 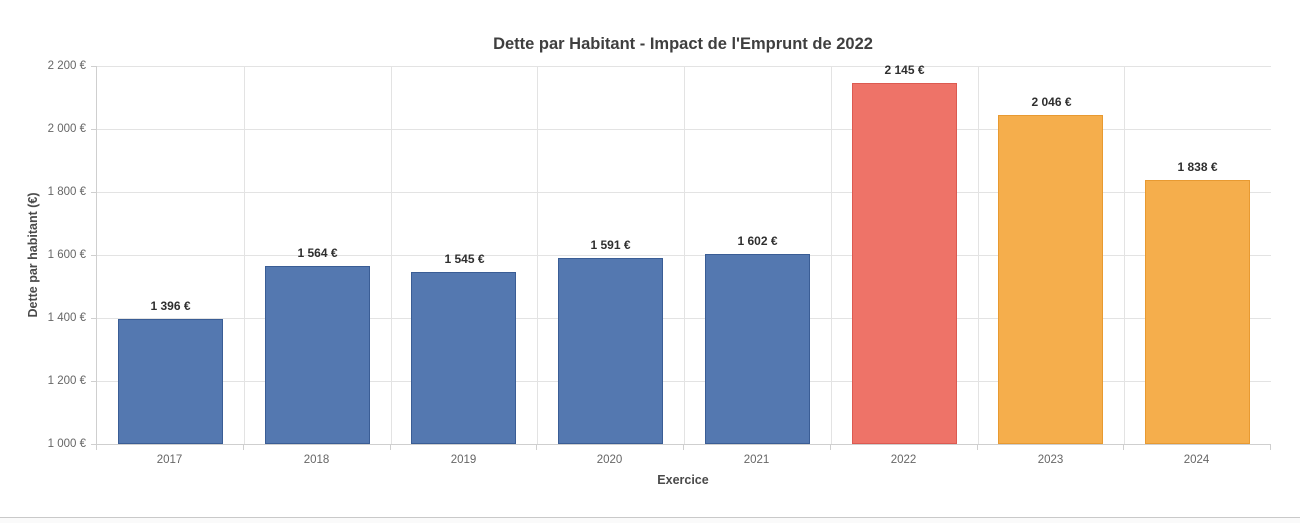 What do you see at coordinates (463, 460) in the screenshot?
I see `x-tick-label: 2019` at bounding box center [463, 460].